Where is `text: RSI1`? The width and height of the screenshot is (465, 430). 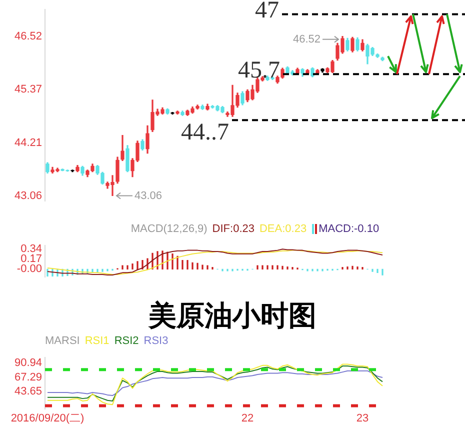 text: RSI1 is located at coordinates (97, 341).